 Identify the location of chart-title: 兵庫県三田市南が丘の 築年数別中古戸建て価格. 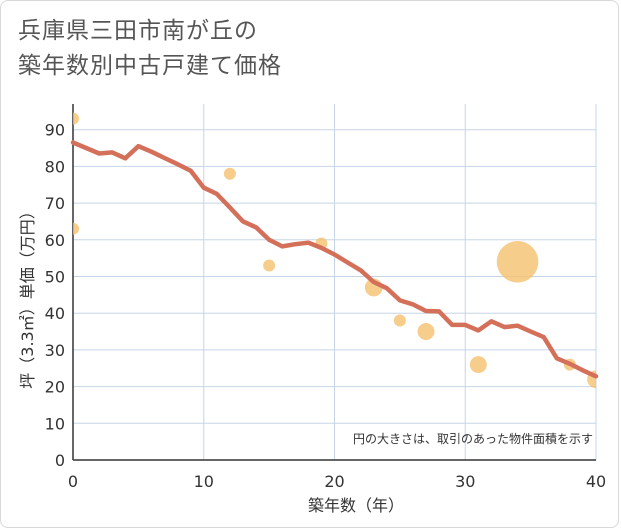
(150, 49).